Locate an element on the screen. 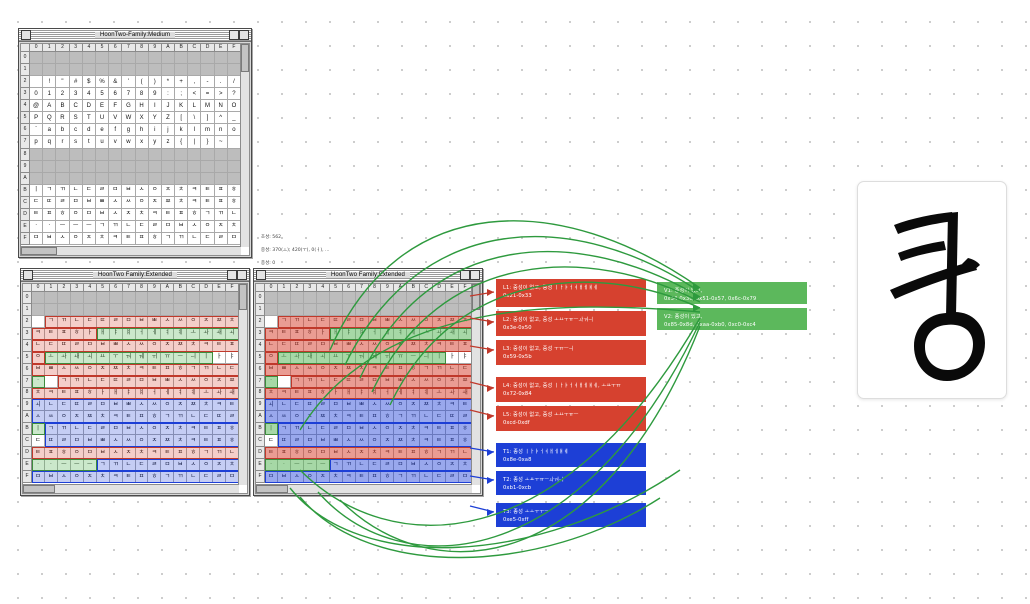 The height and width of the screenshot is (604, 1030). grid-cell: ㅟ is located at coordinates (155, 357).